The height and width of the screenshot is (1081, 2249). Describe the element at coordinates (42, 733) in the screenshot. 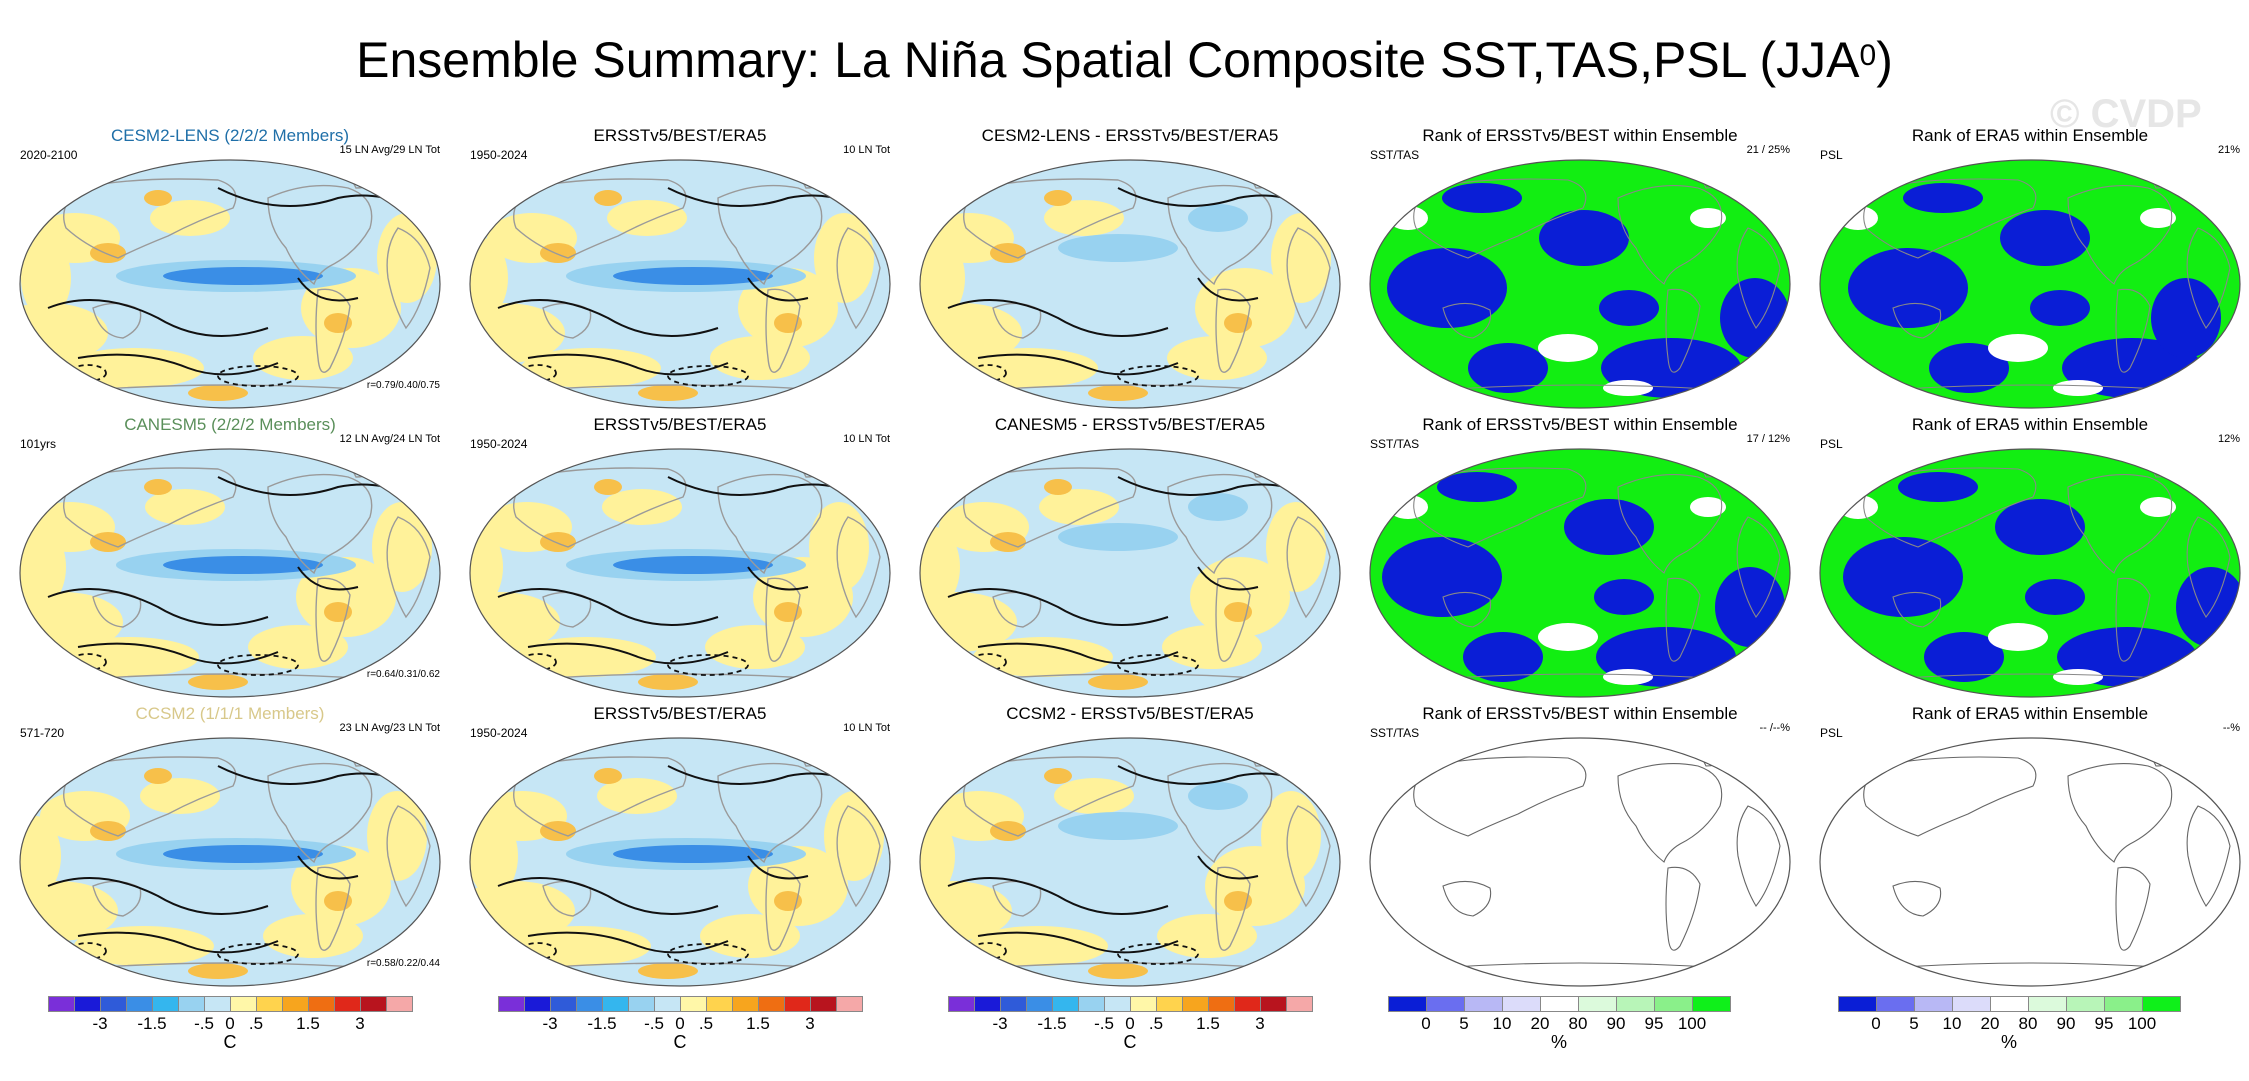

I see `panel-period-label: 571-720` at that location.